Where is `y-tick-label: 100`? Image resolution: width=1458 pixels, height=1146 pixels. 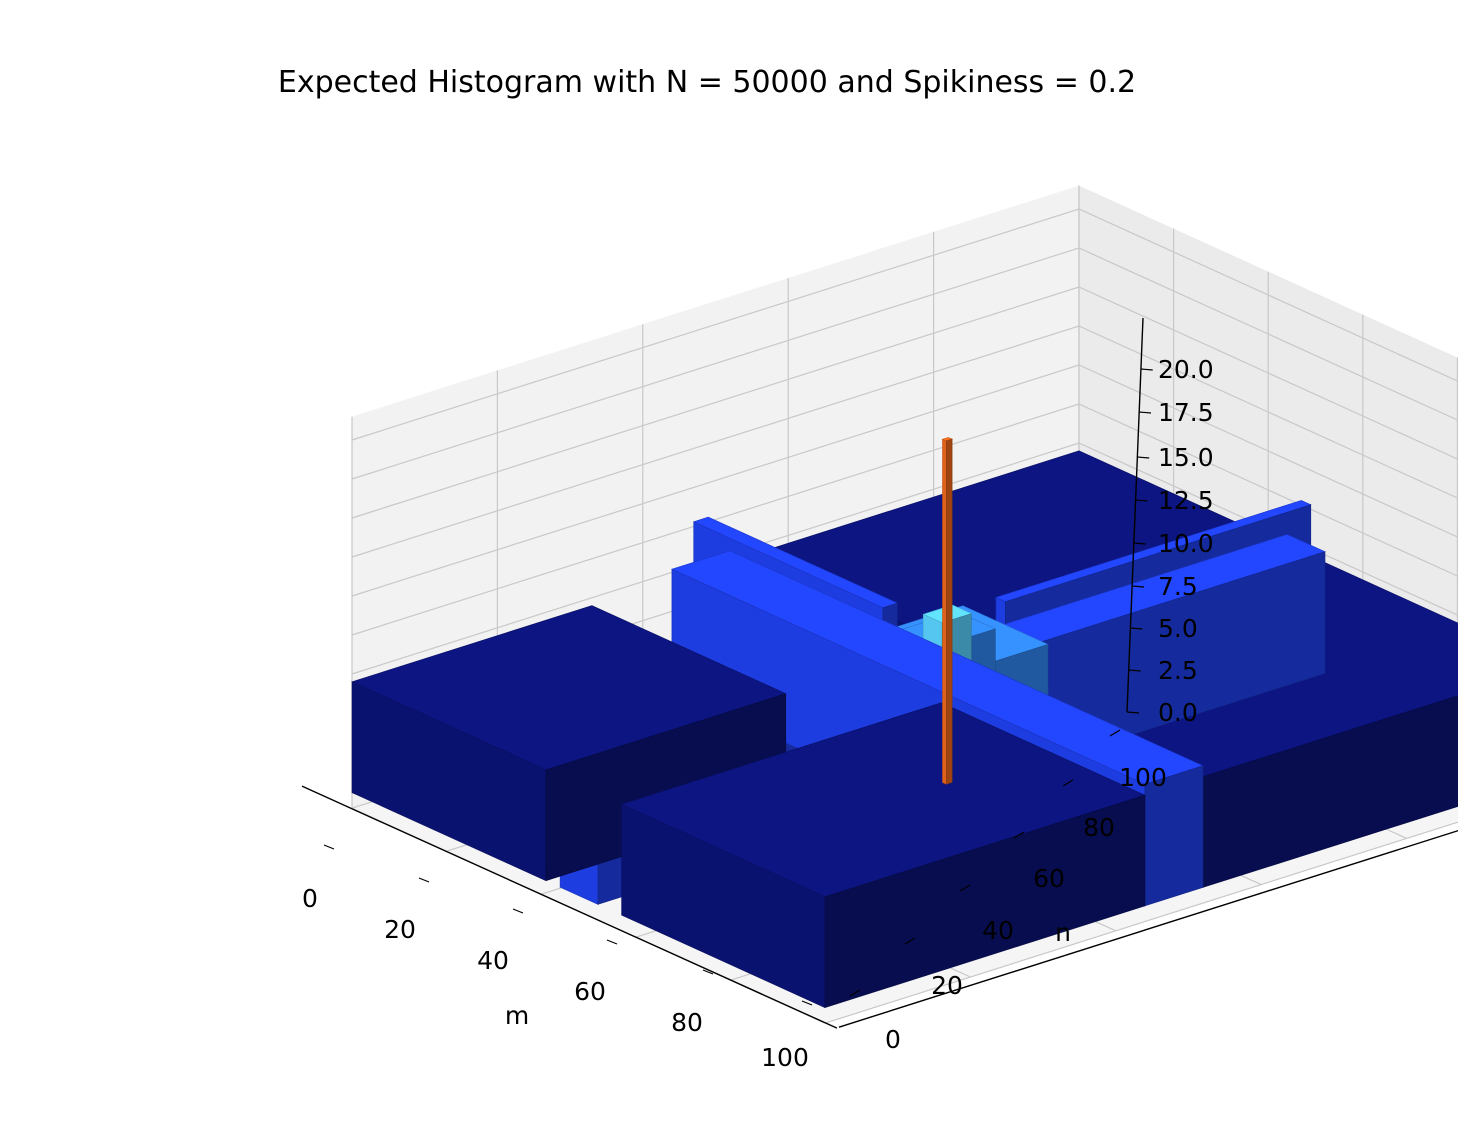 y-tick-label: 100 is located at coordinates (1143, 777).